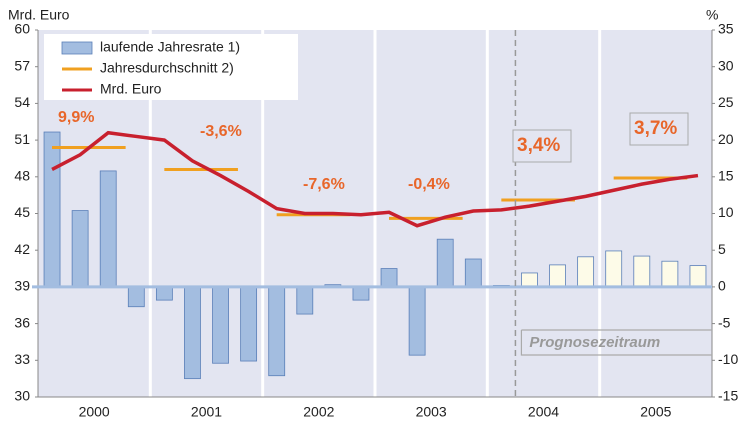  What do you see at coordinates (726, 176) in the screenshot?
I see `y2-tick-label: 15` at bounding box center [726, 176].